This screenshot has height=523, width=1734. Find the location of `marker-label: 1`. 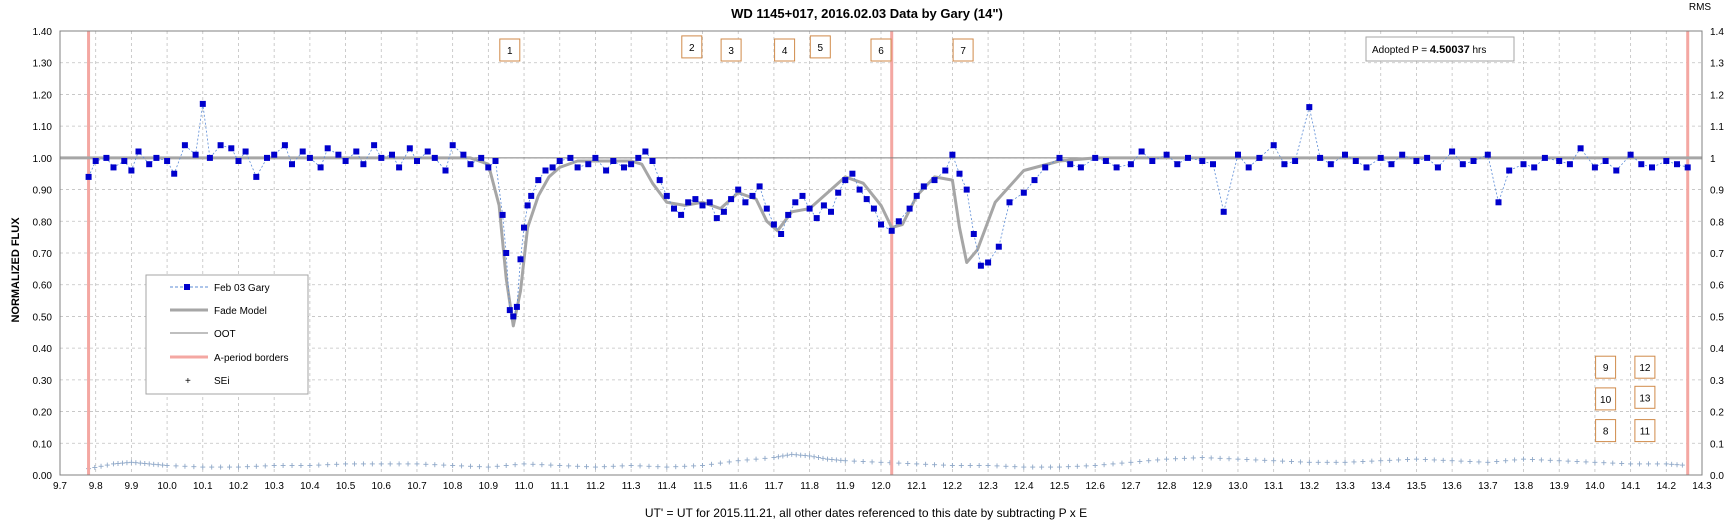

marker-label: 1 is located at coordinates (510, 51).